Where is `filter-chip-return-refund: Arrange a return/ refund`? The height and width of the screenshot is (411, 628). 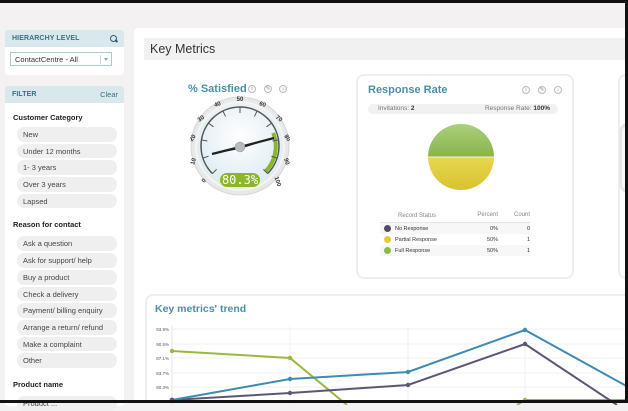
filter-chip-return-refund: Arrange a return/ refund is located at coordinates (67, 327).